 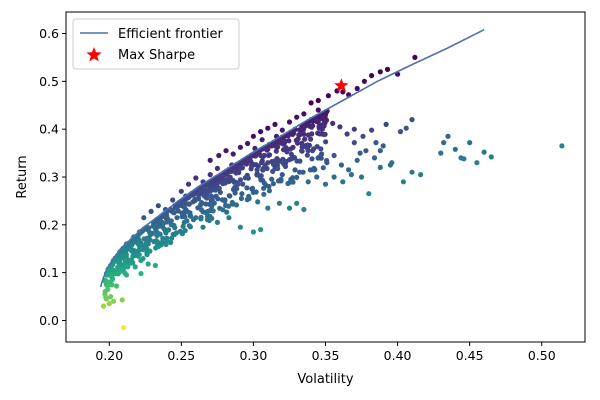 What do you see at coordinates (22, 176) in the screenshot?
I see `y-axis-title: Return` at bounding box center [22, 176].